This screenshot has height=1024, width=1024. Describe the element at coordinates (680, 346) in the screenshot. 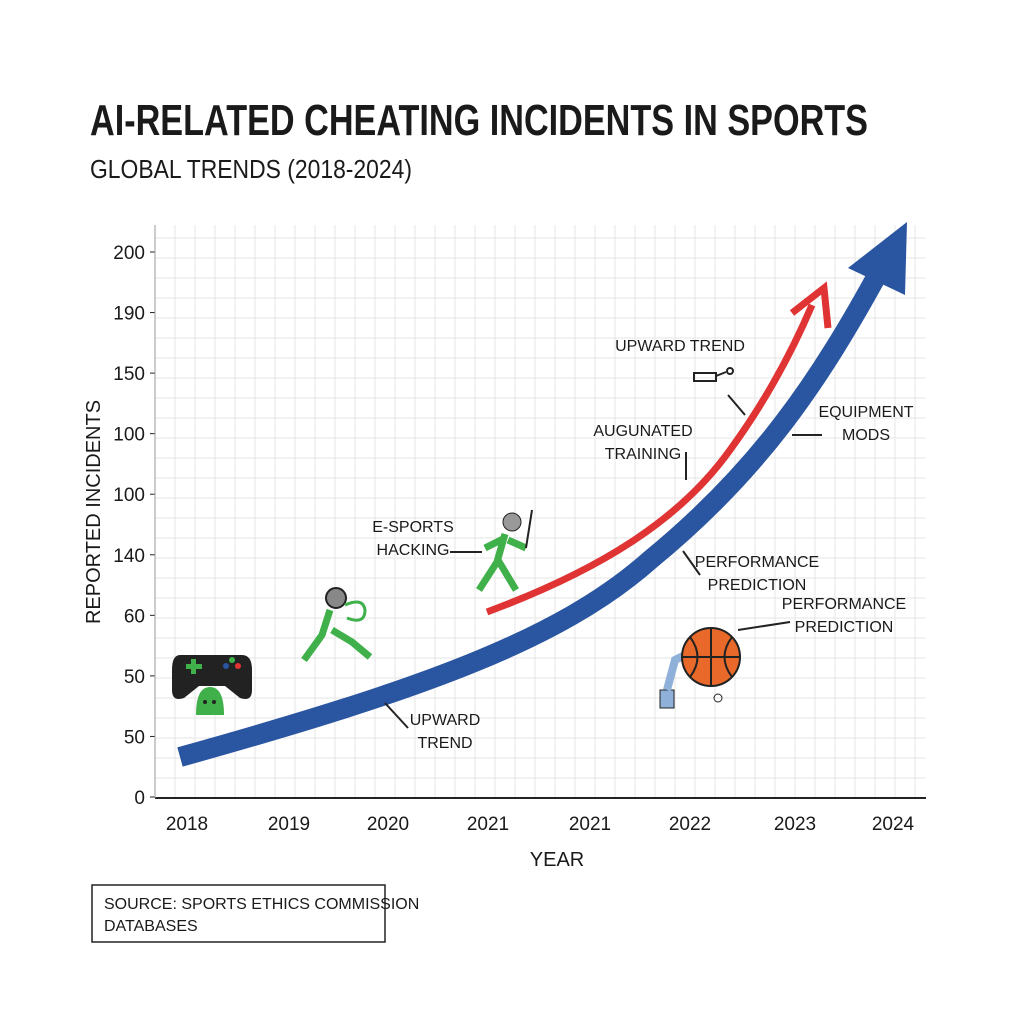

I see `annotation: UPWARD TREND` at that location.